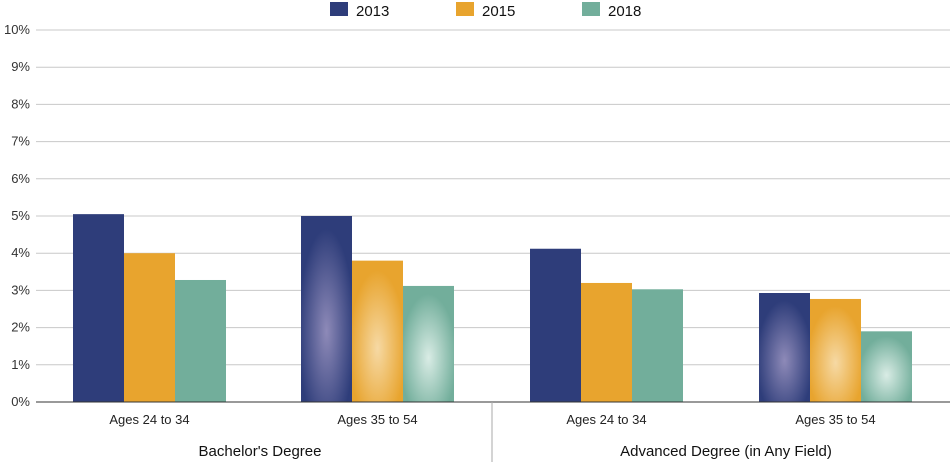  Describe the element at coordinates (20, 215) in the screenshot. I see `y-tick-label: 5%` at that location.